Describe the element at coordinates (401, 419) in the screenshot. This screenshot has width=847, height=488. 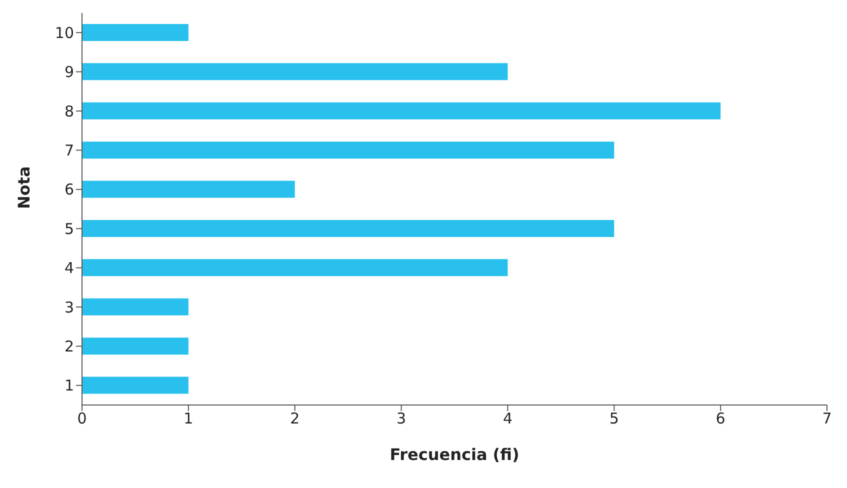
I see `x-tick-label: 3` at that location.